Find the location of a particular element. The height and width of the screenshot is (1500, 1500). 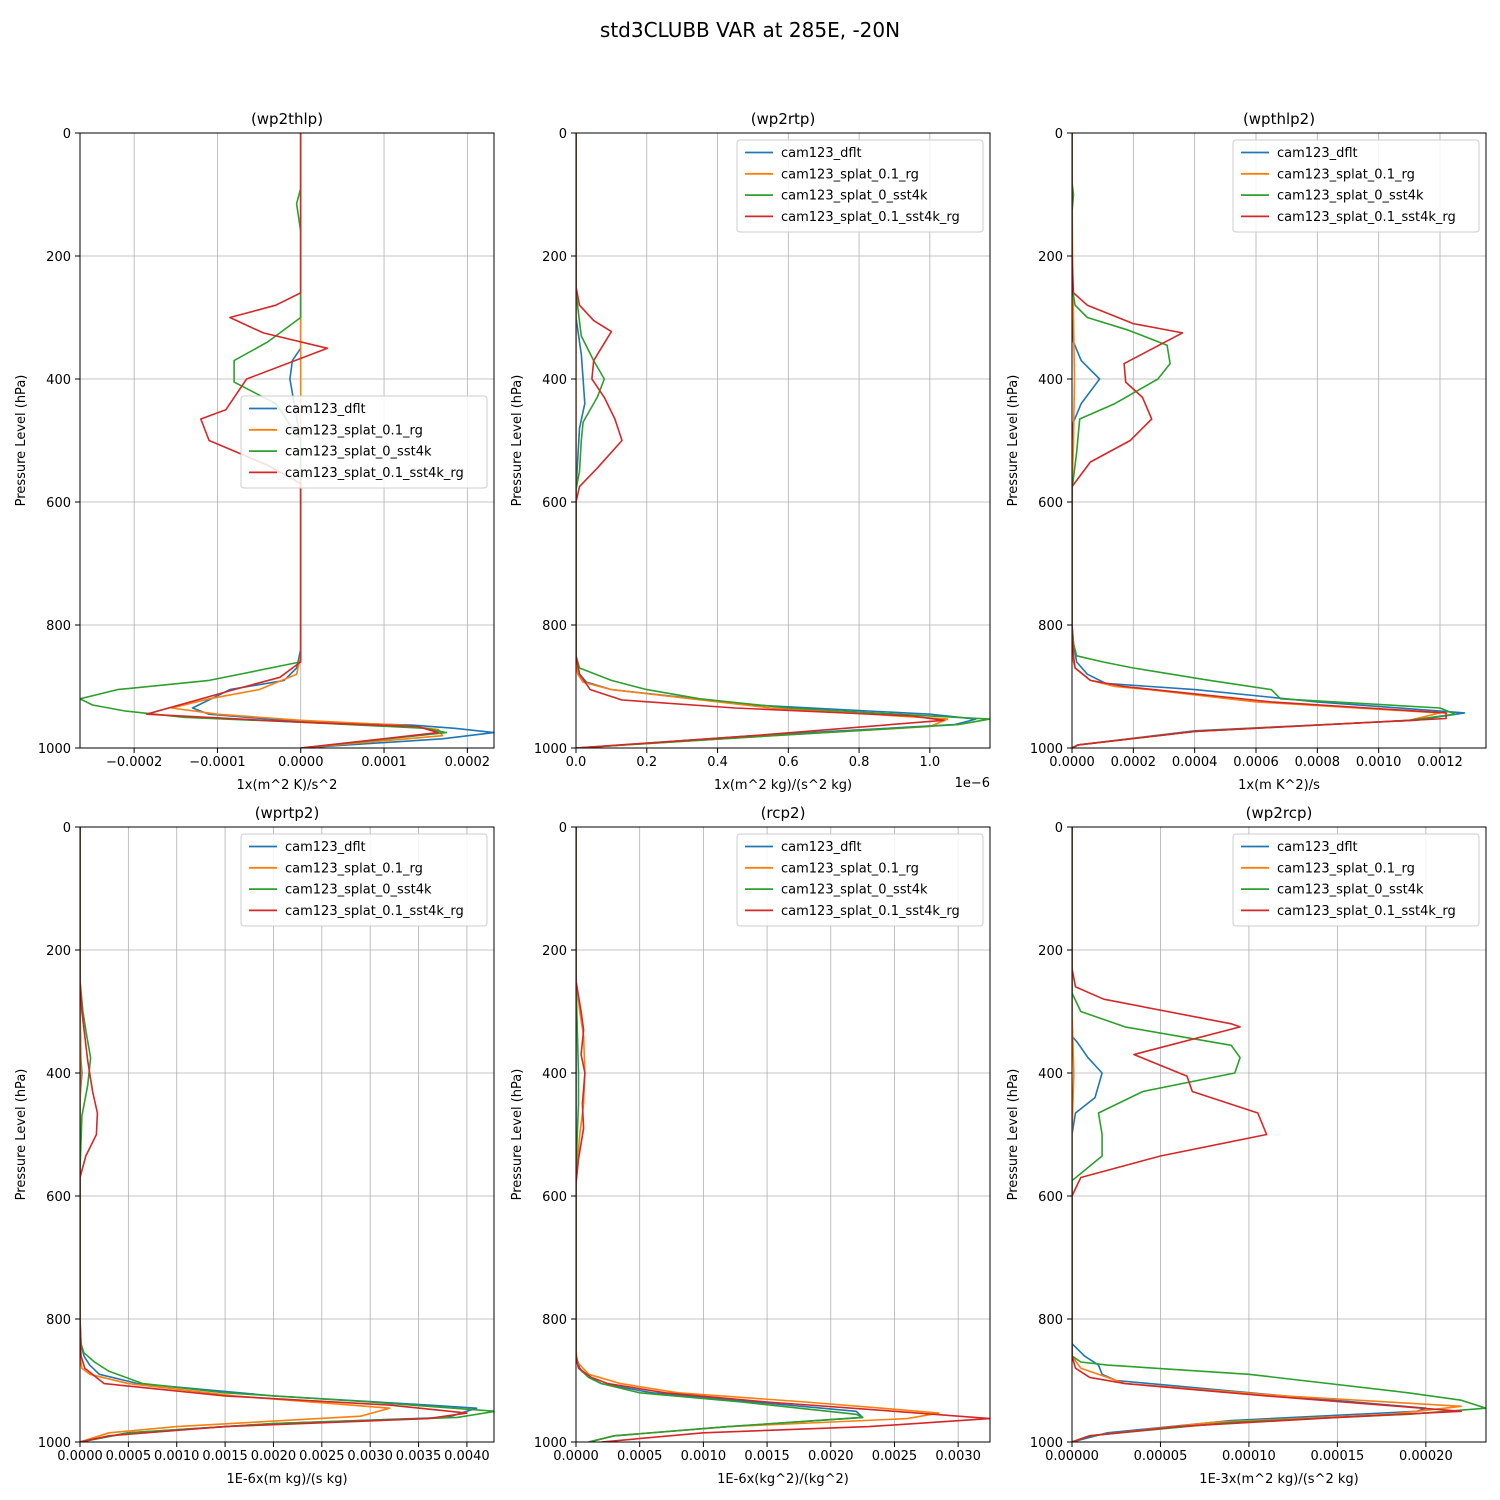

chart-title: (wp2thlp) is located at coordinates (287, 119).